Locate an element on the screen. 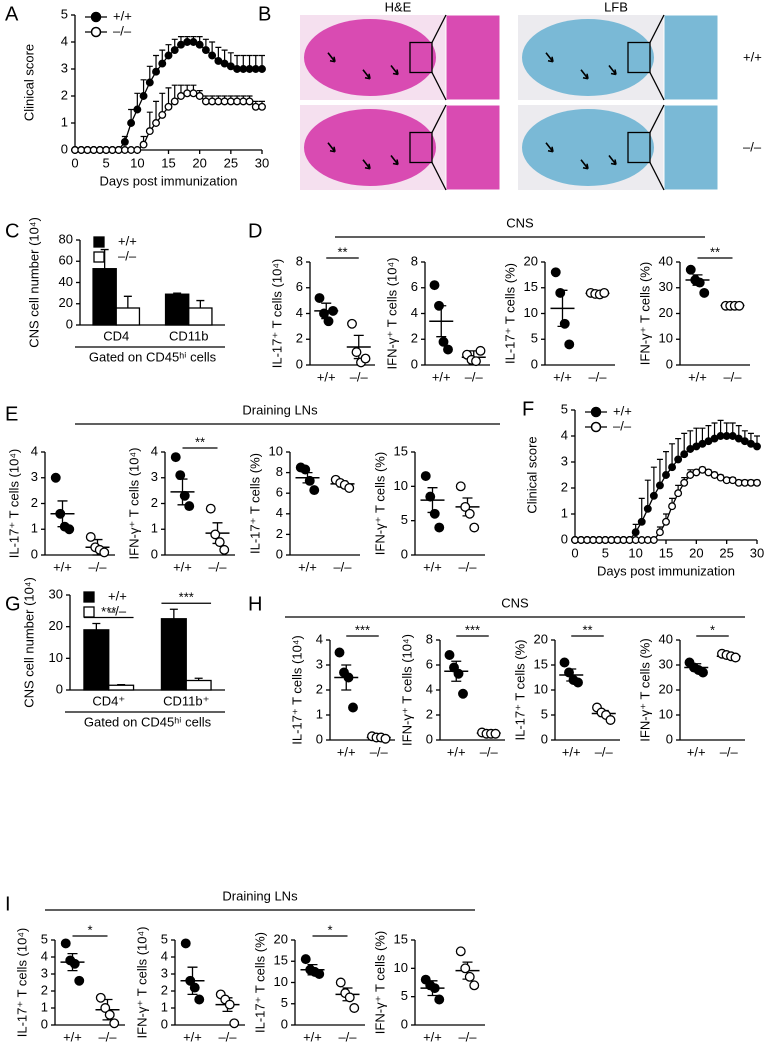  x-tick-label: CD4⁺ is located at coordinates (108, 700).